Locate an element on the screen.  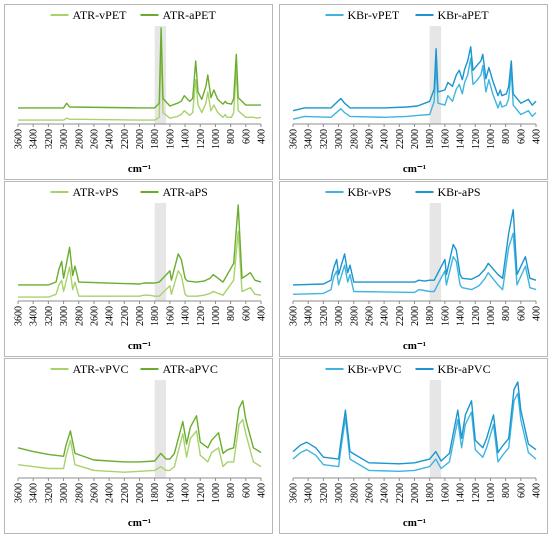
legend-label-atr-aps: ATR-aPS is located at coordinates (185, 192).